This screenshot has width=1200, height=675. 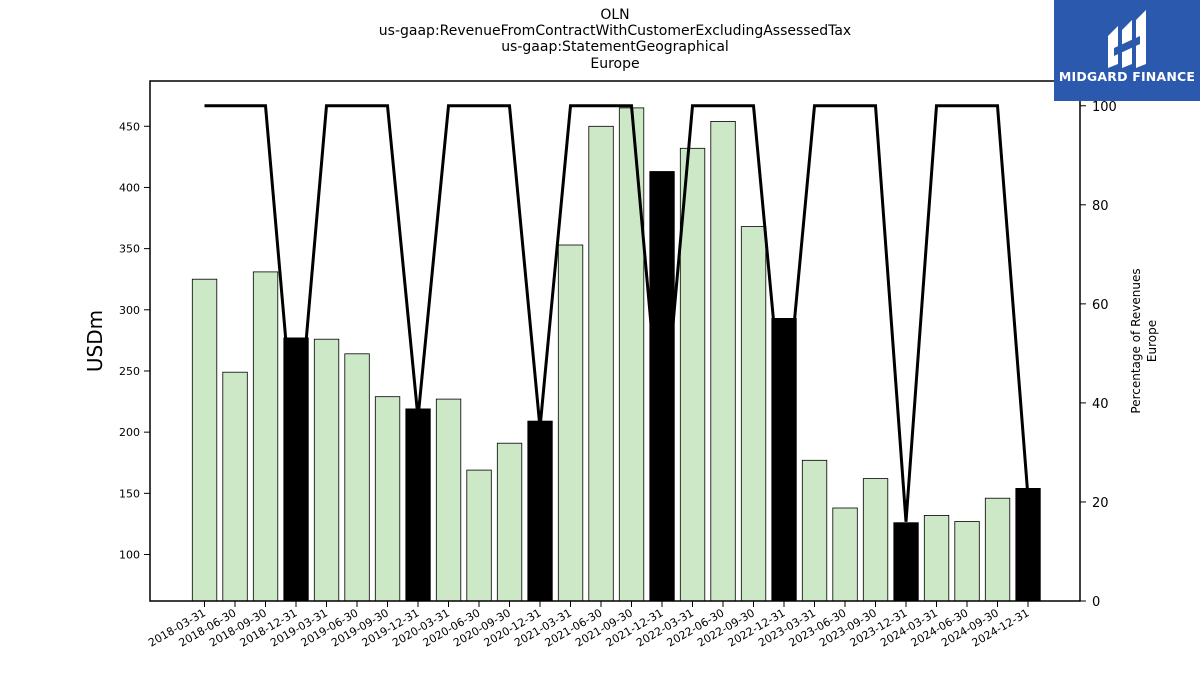 I want to click on y-axis-right: 0 20 40 60 80 100, so click(x=1098, y=355).